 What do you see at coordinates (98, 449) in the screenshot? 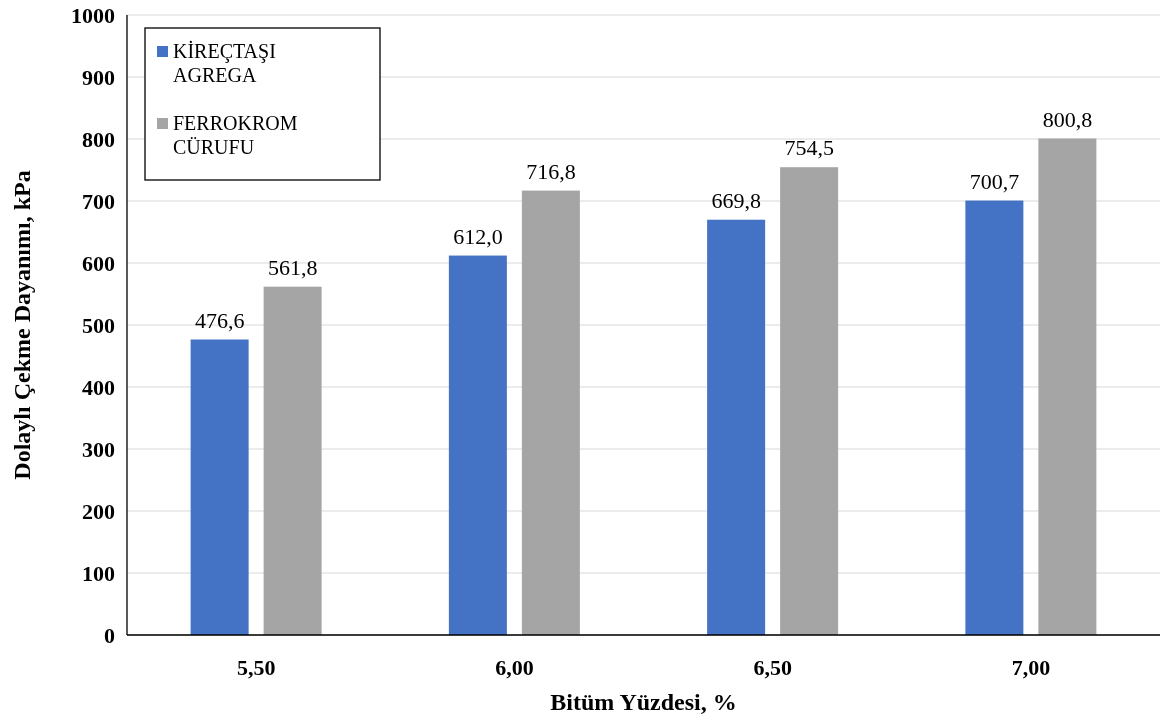
I see `y-tick-label: 300` at bounding box center [98, 449].